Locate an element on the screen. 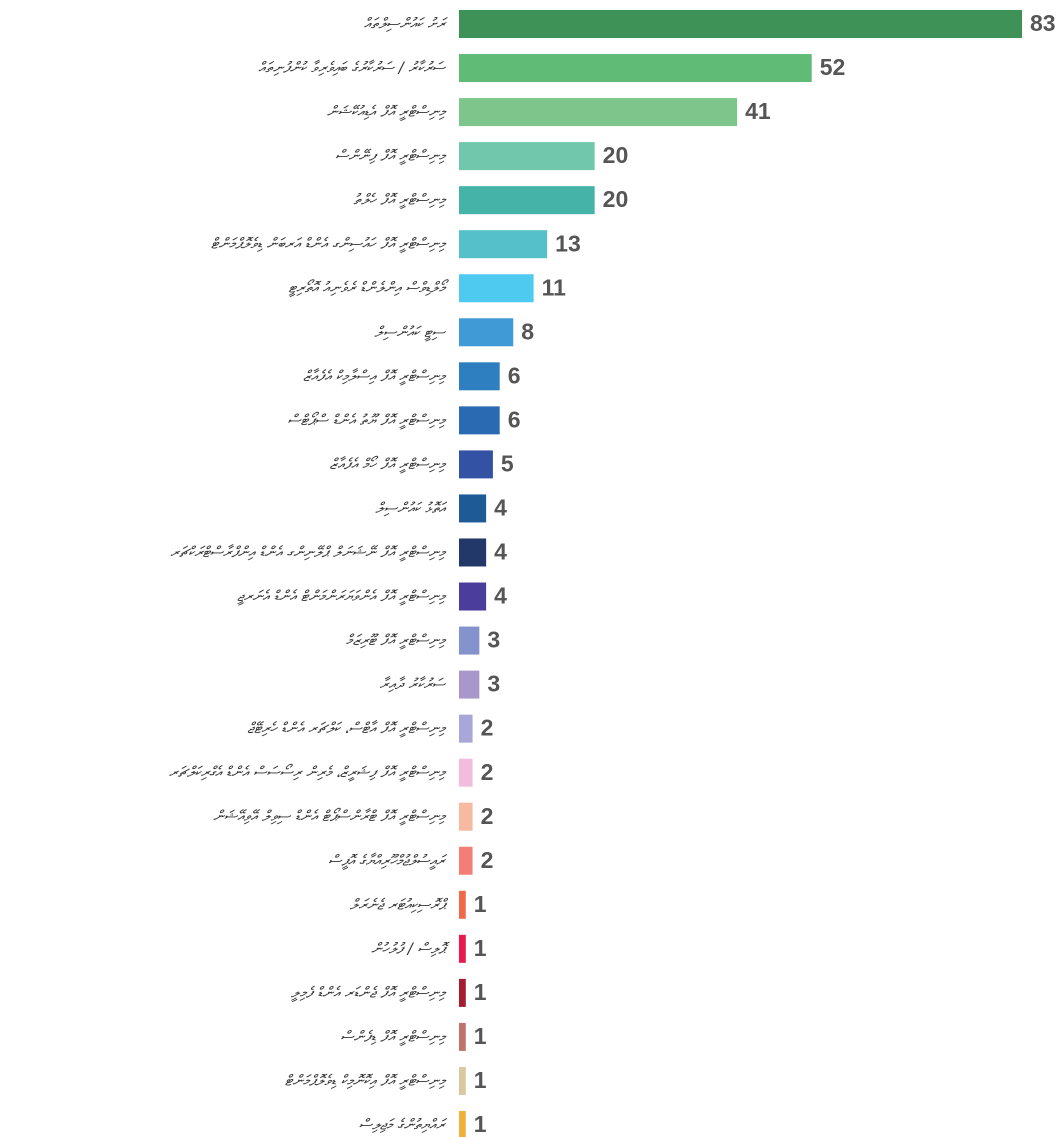  category-label: އަތޮޅު ކައުންސިލް is located at coordinates (411, 508).